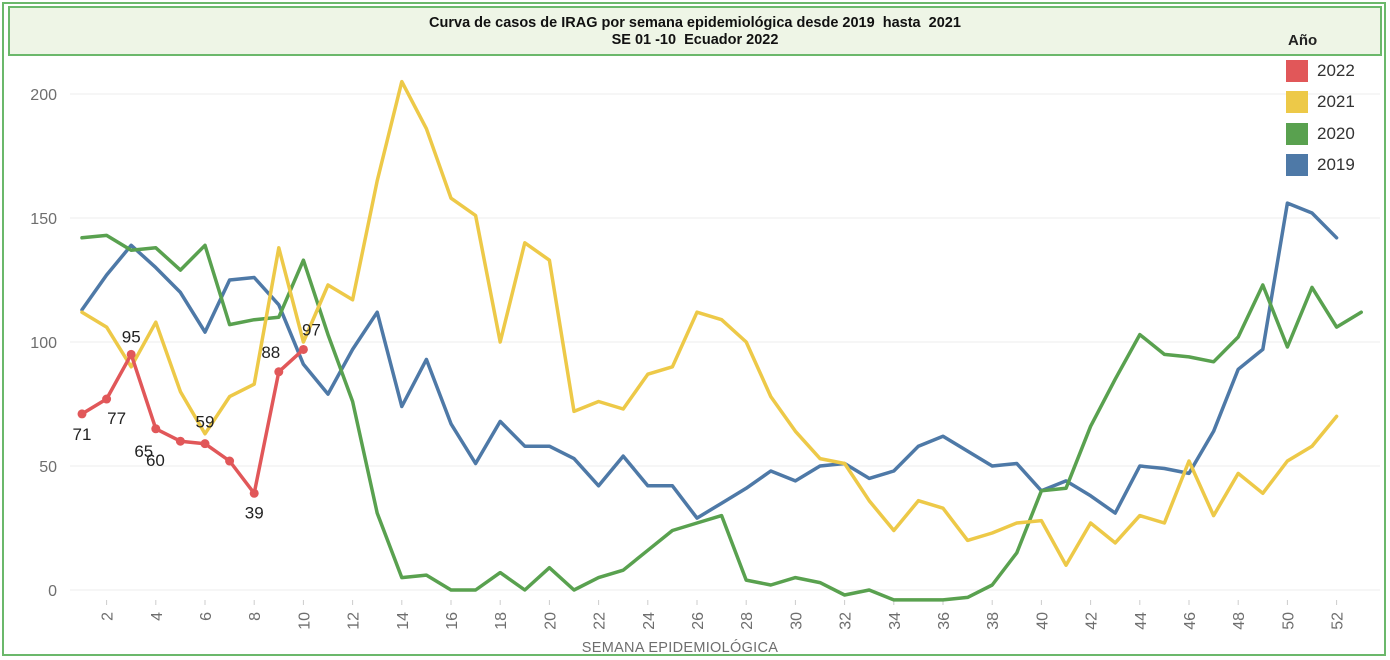 The height and width of the screenshot is (660, 1390). Describe the element at coordinates (205, 422) in the screenshot. I see `data-label-2022-6: 59` at that location.